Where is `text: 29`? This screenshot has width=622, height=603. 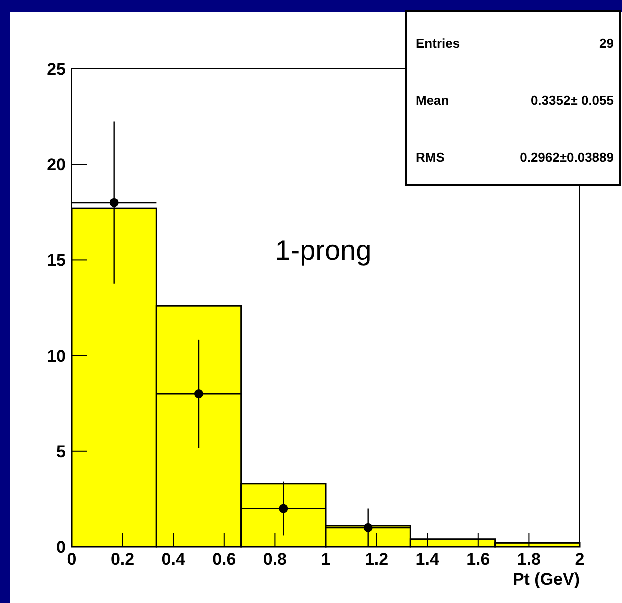
text: 29 is located at coordinates (607, 43).